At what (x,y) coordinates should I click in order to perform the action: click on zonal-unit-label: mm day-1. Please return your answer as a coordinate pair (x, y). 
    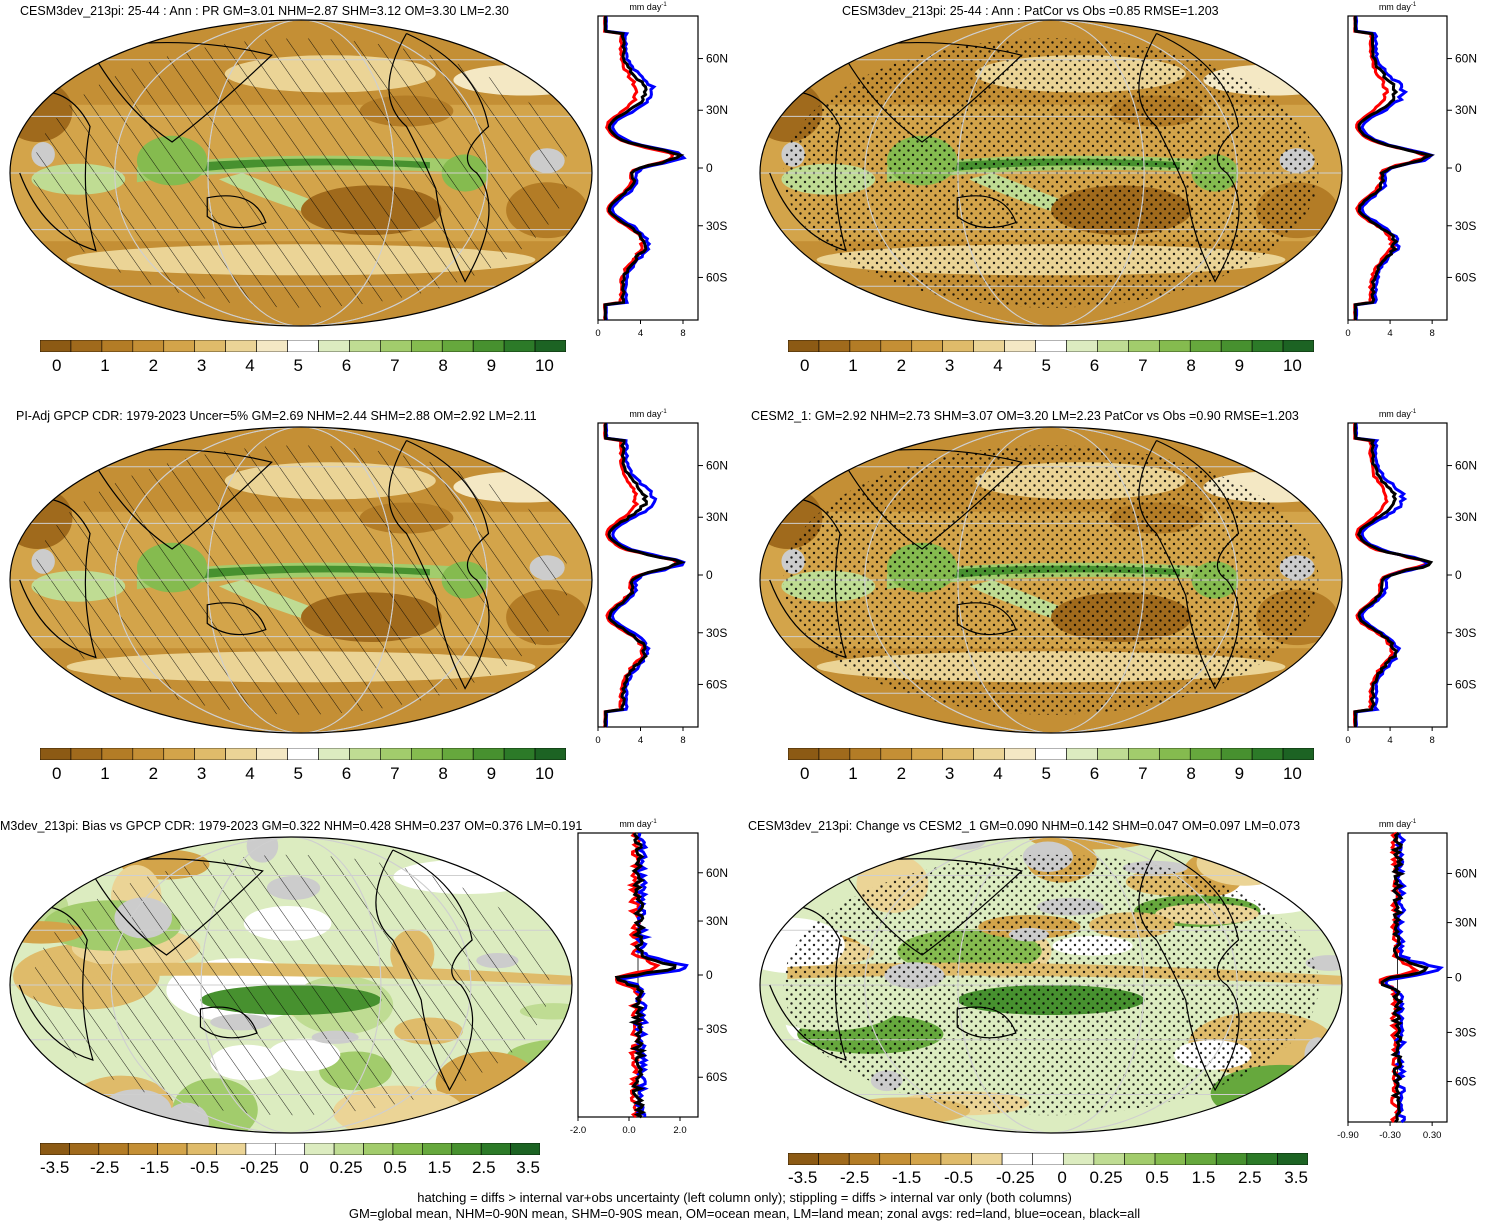
    Looking at the image, I should click on (1398, 414).